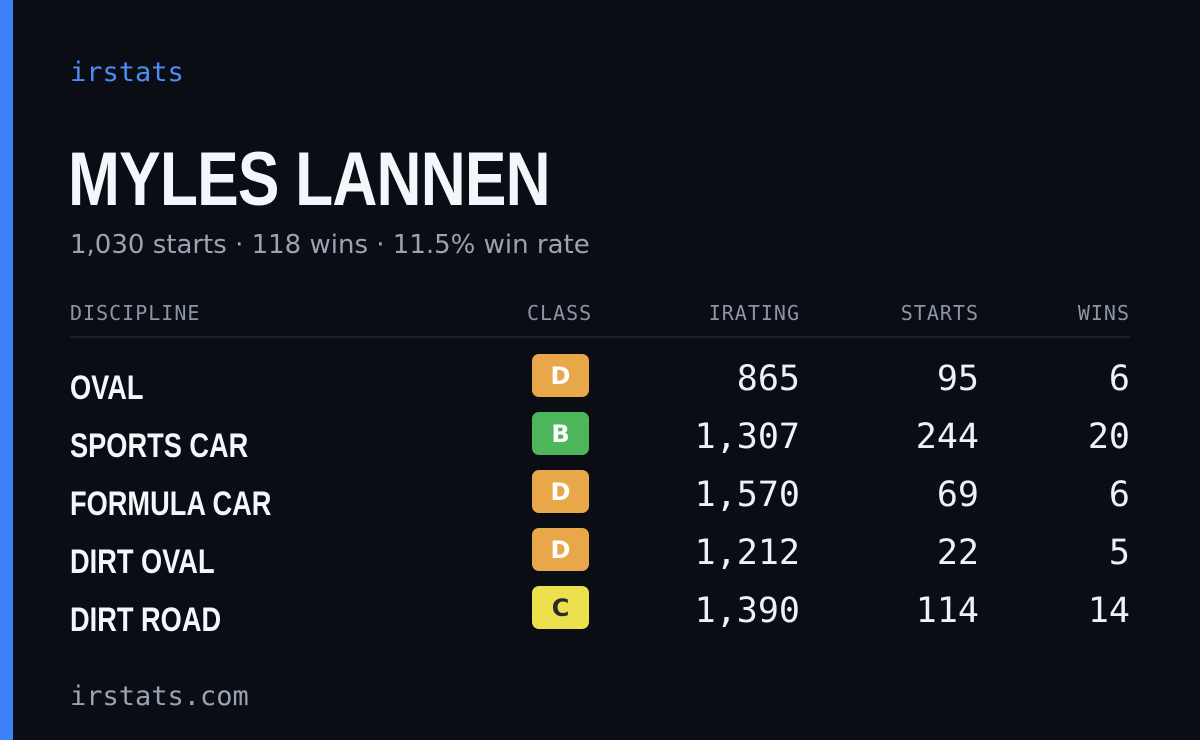 The image size is (1200, 740). I want to click on brand-logo: irstats, so click(127, 72).